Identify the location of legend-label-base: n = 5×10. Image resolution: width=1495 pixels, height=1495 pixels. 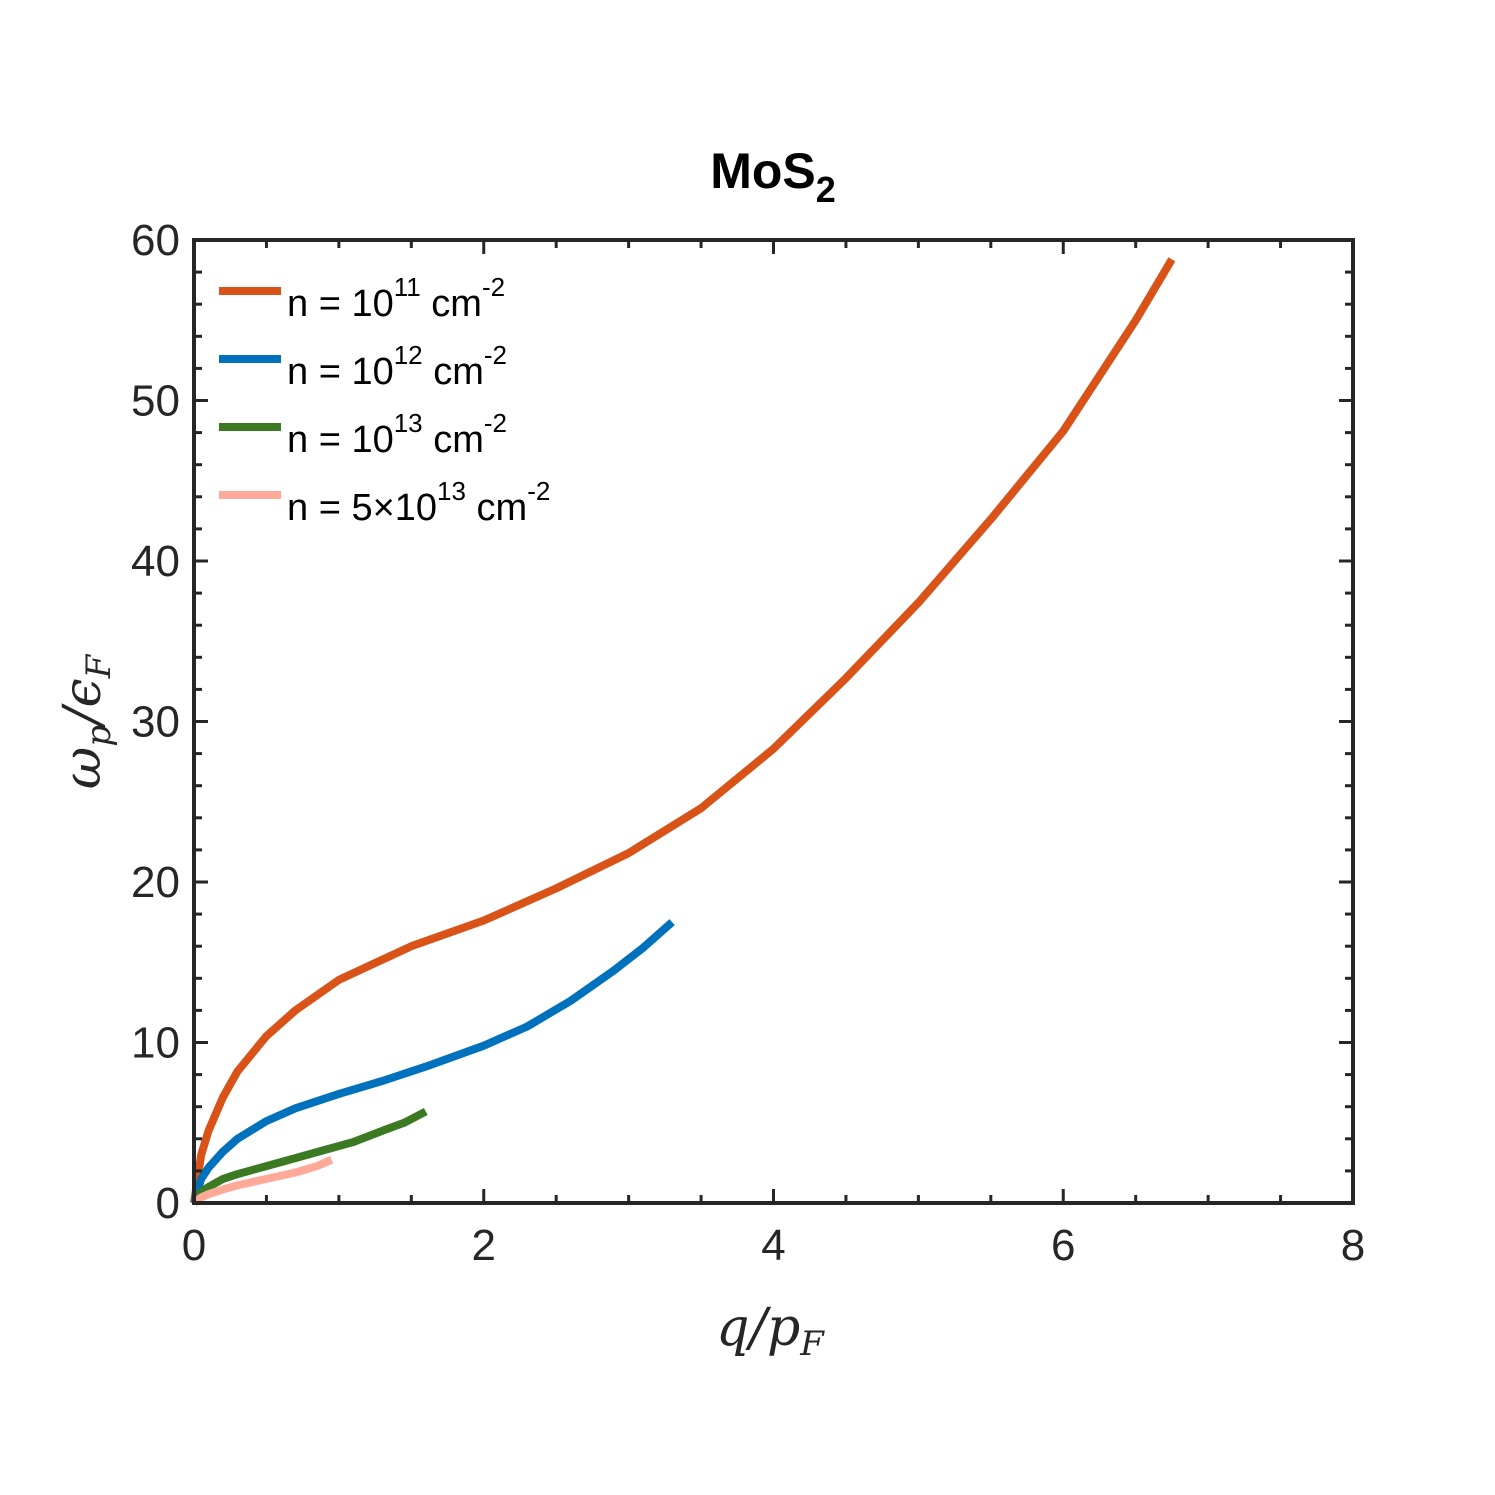
(362, 508).